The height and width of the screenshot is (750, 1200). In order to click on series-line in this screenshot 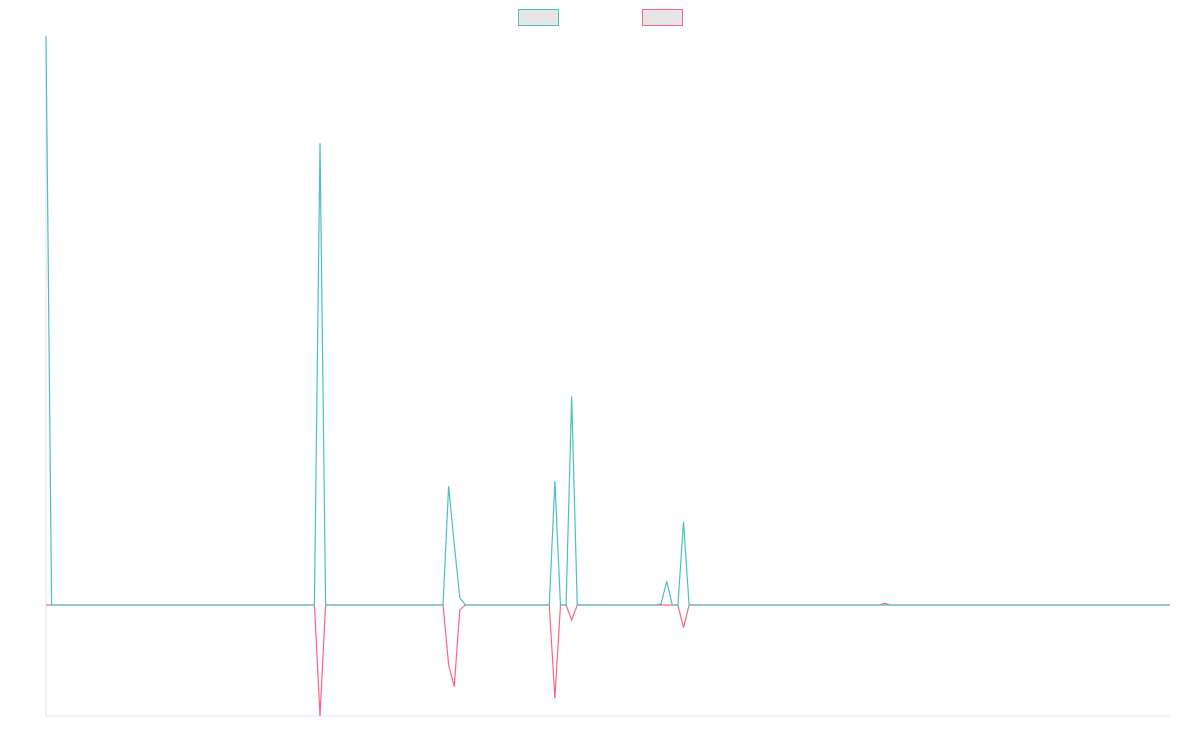, I will do `click(608, 659)`.